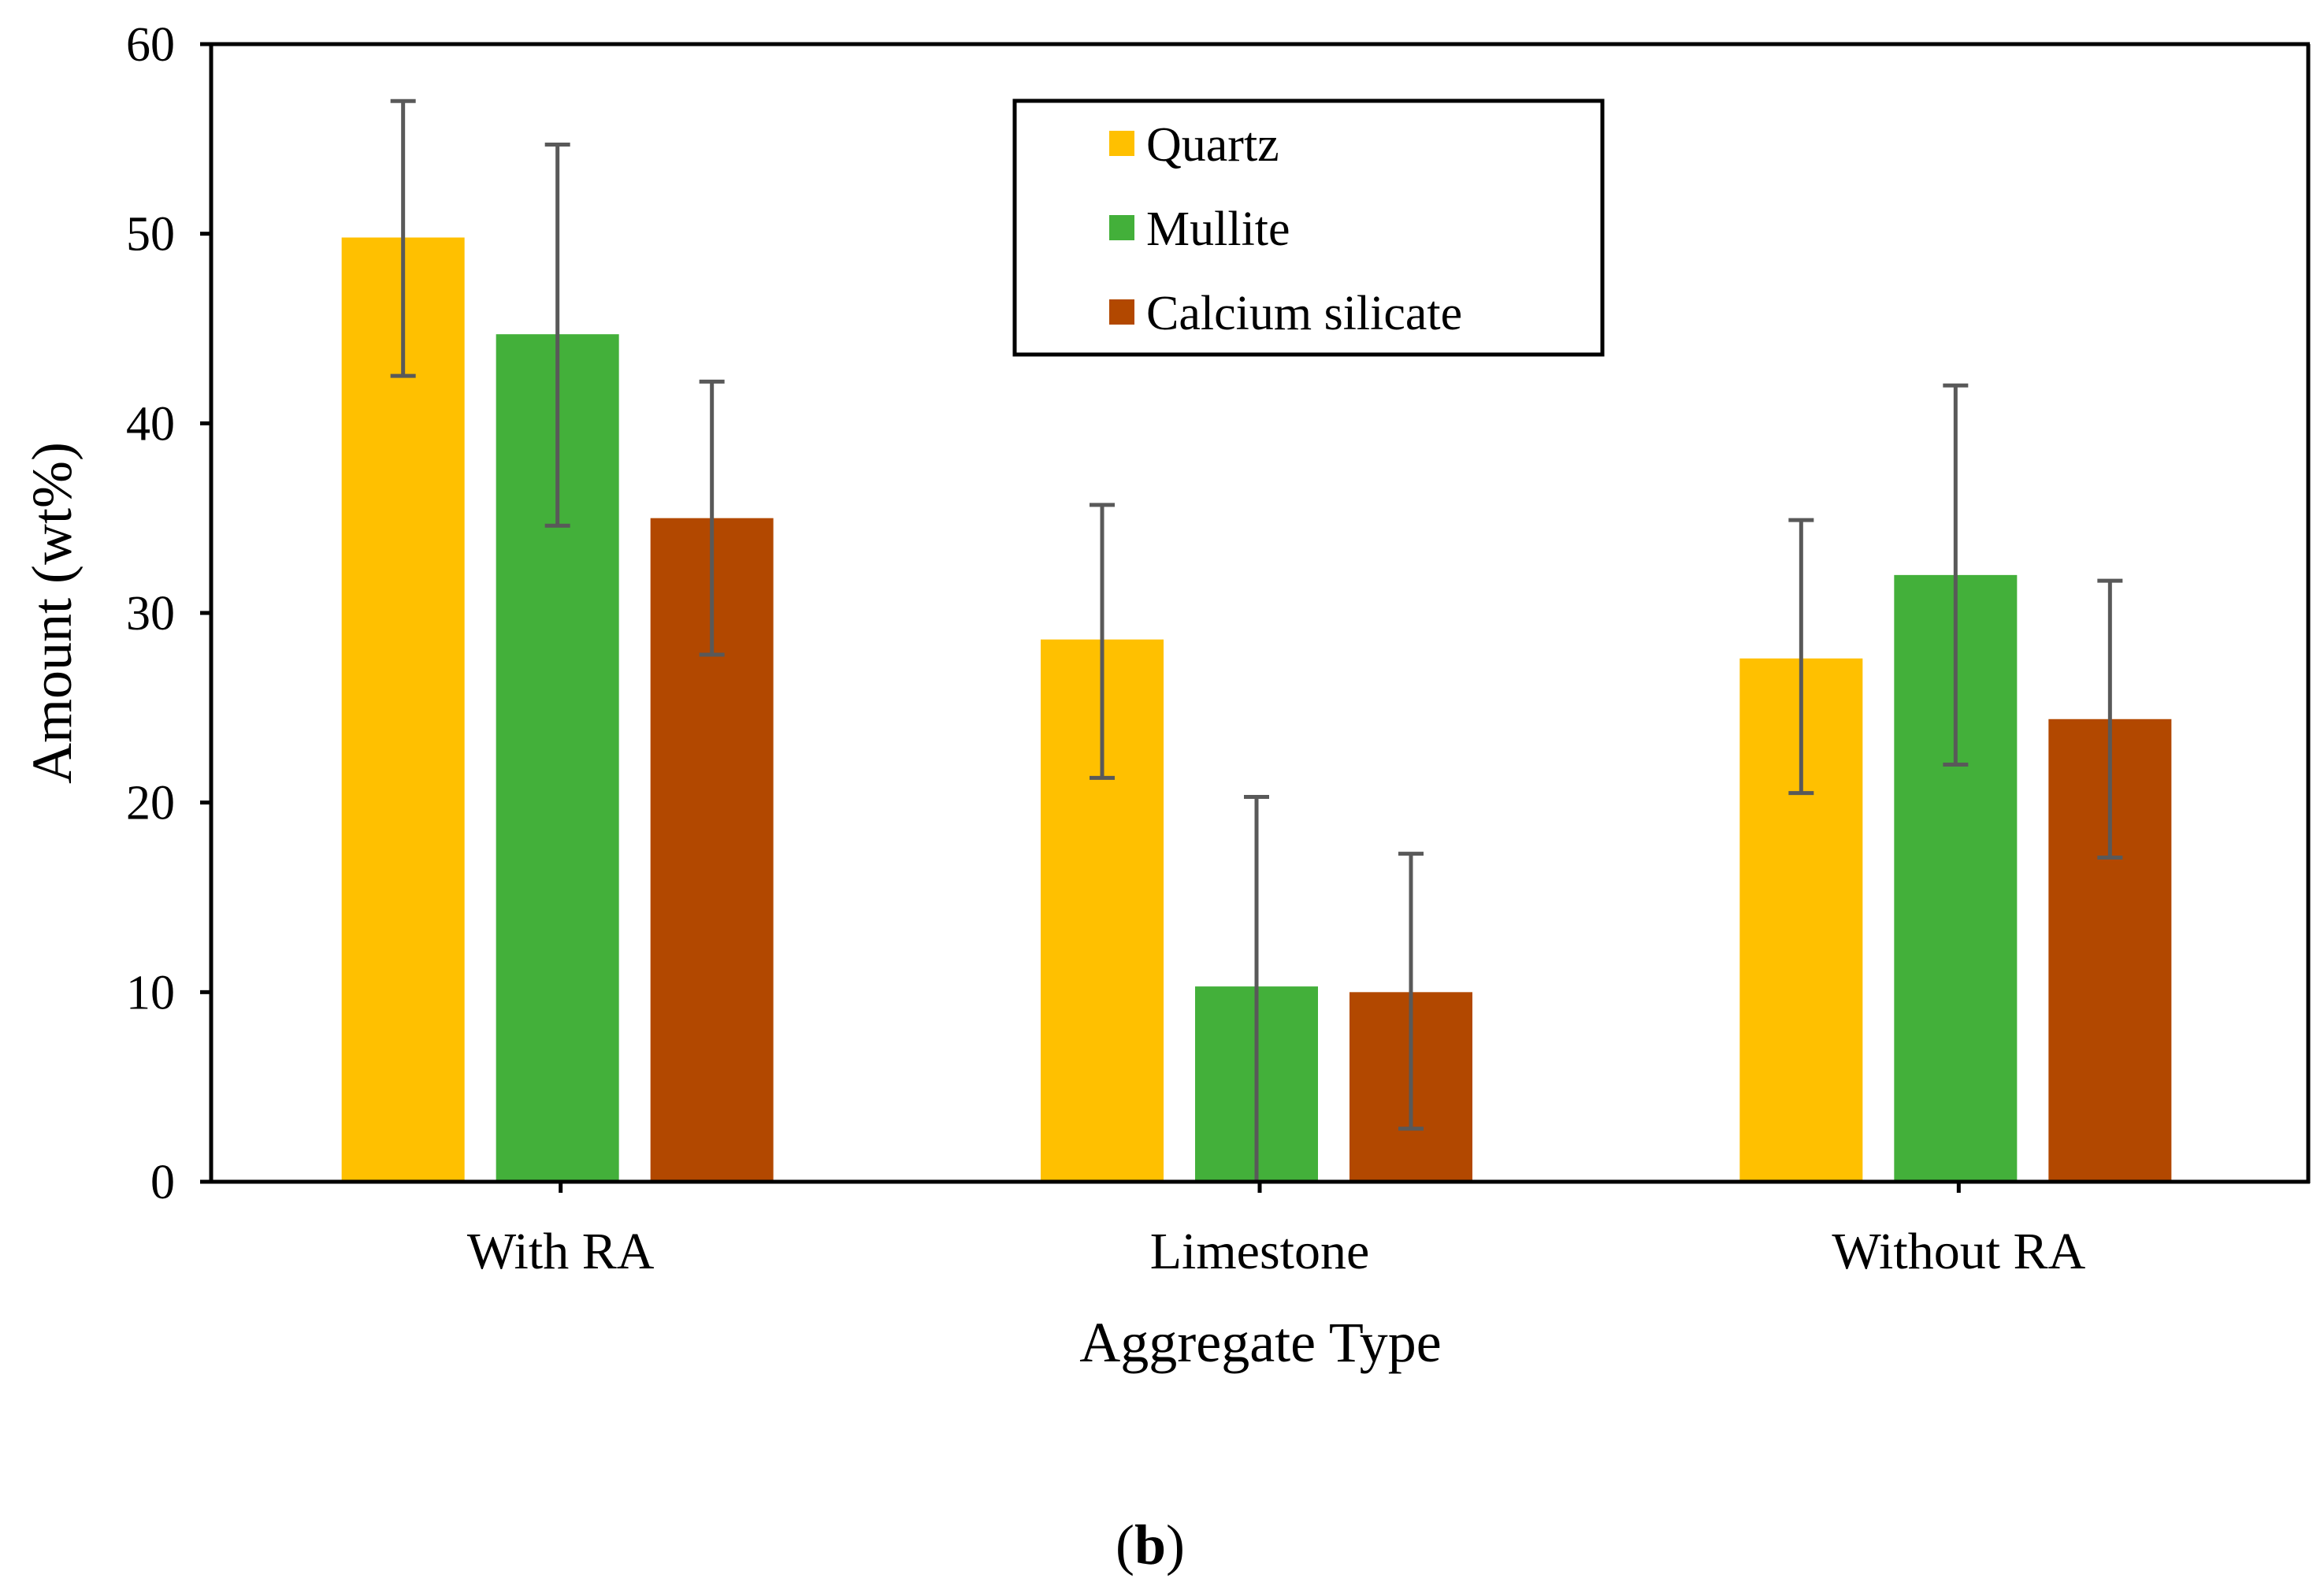 This screenshot has height=1593, width=2324. What do you see at coordinates (1121, 143) in the screenshot?
I see `legend-swatch-quartz` at bounding box center [1121, 143].